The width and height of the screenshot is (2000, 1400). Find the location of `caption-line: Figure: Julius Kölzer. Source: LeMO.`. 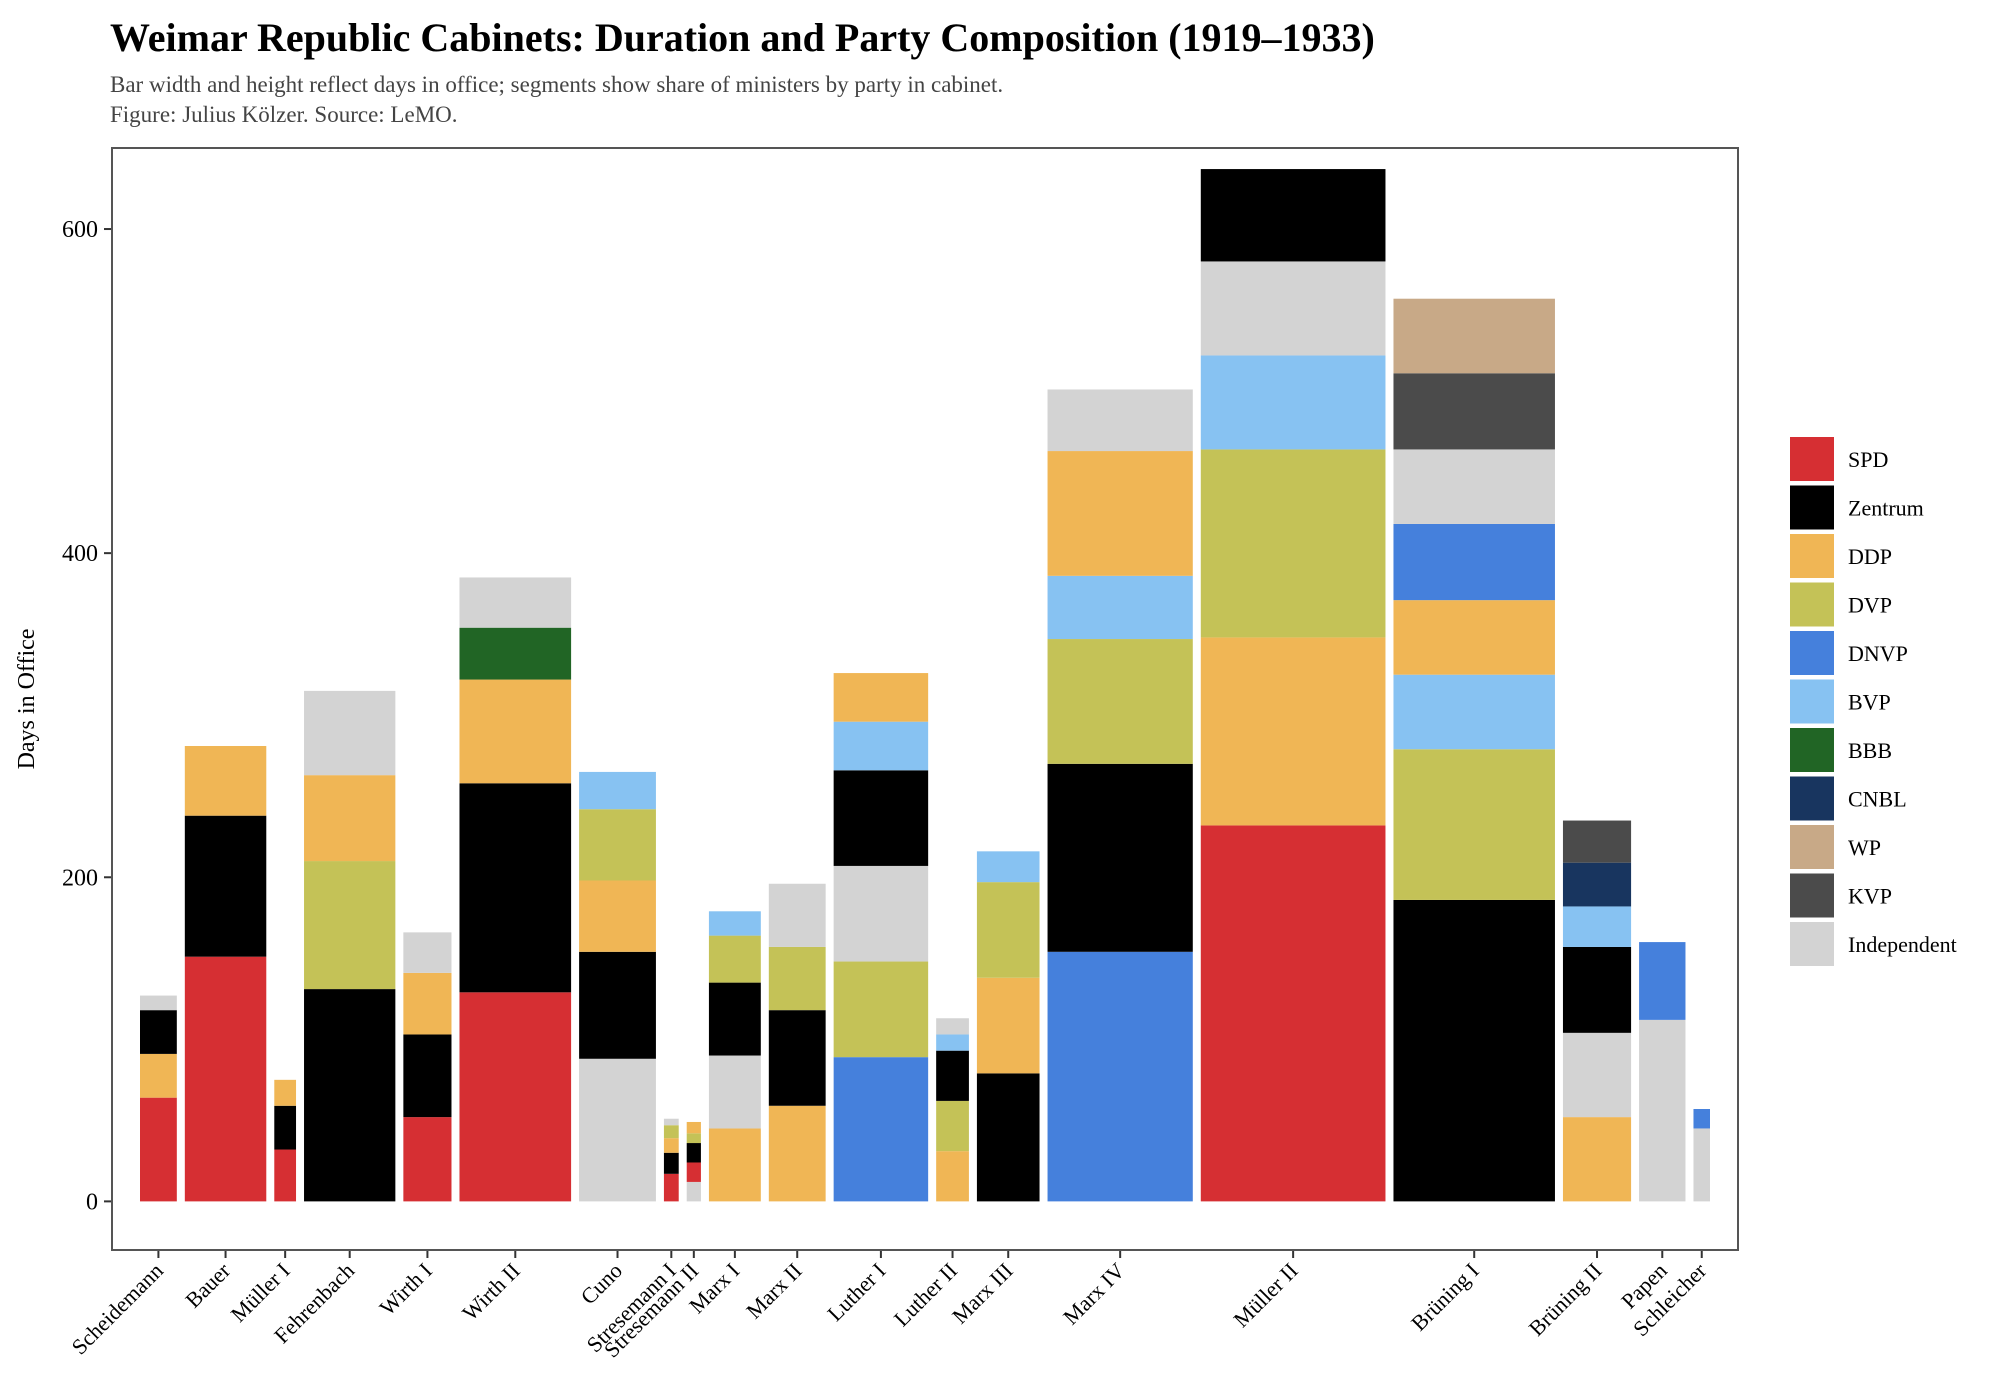

caption-line: Figure: Julius Kölzer. Source: LeMO. is located at coordinates (284, 114).